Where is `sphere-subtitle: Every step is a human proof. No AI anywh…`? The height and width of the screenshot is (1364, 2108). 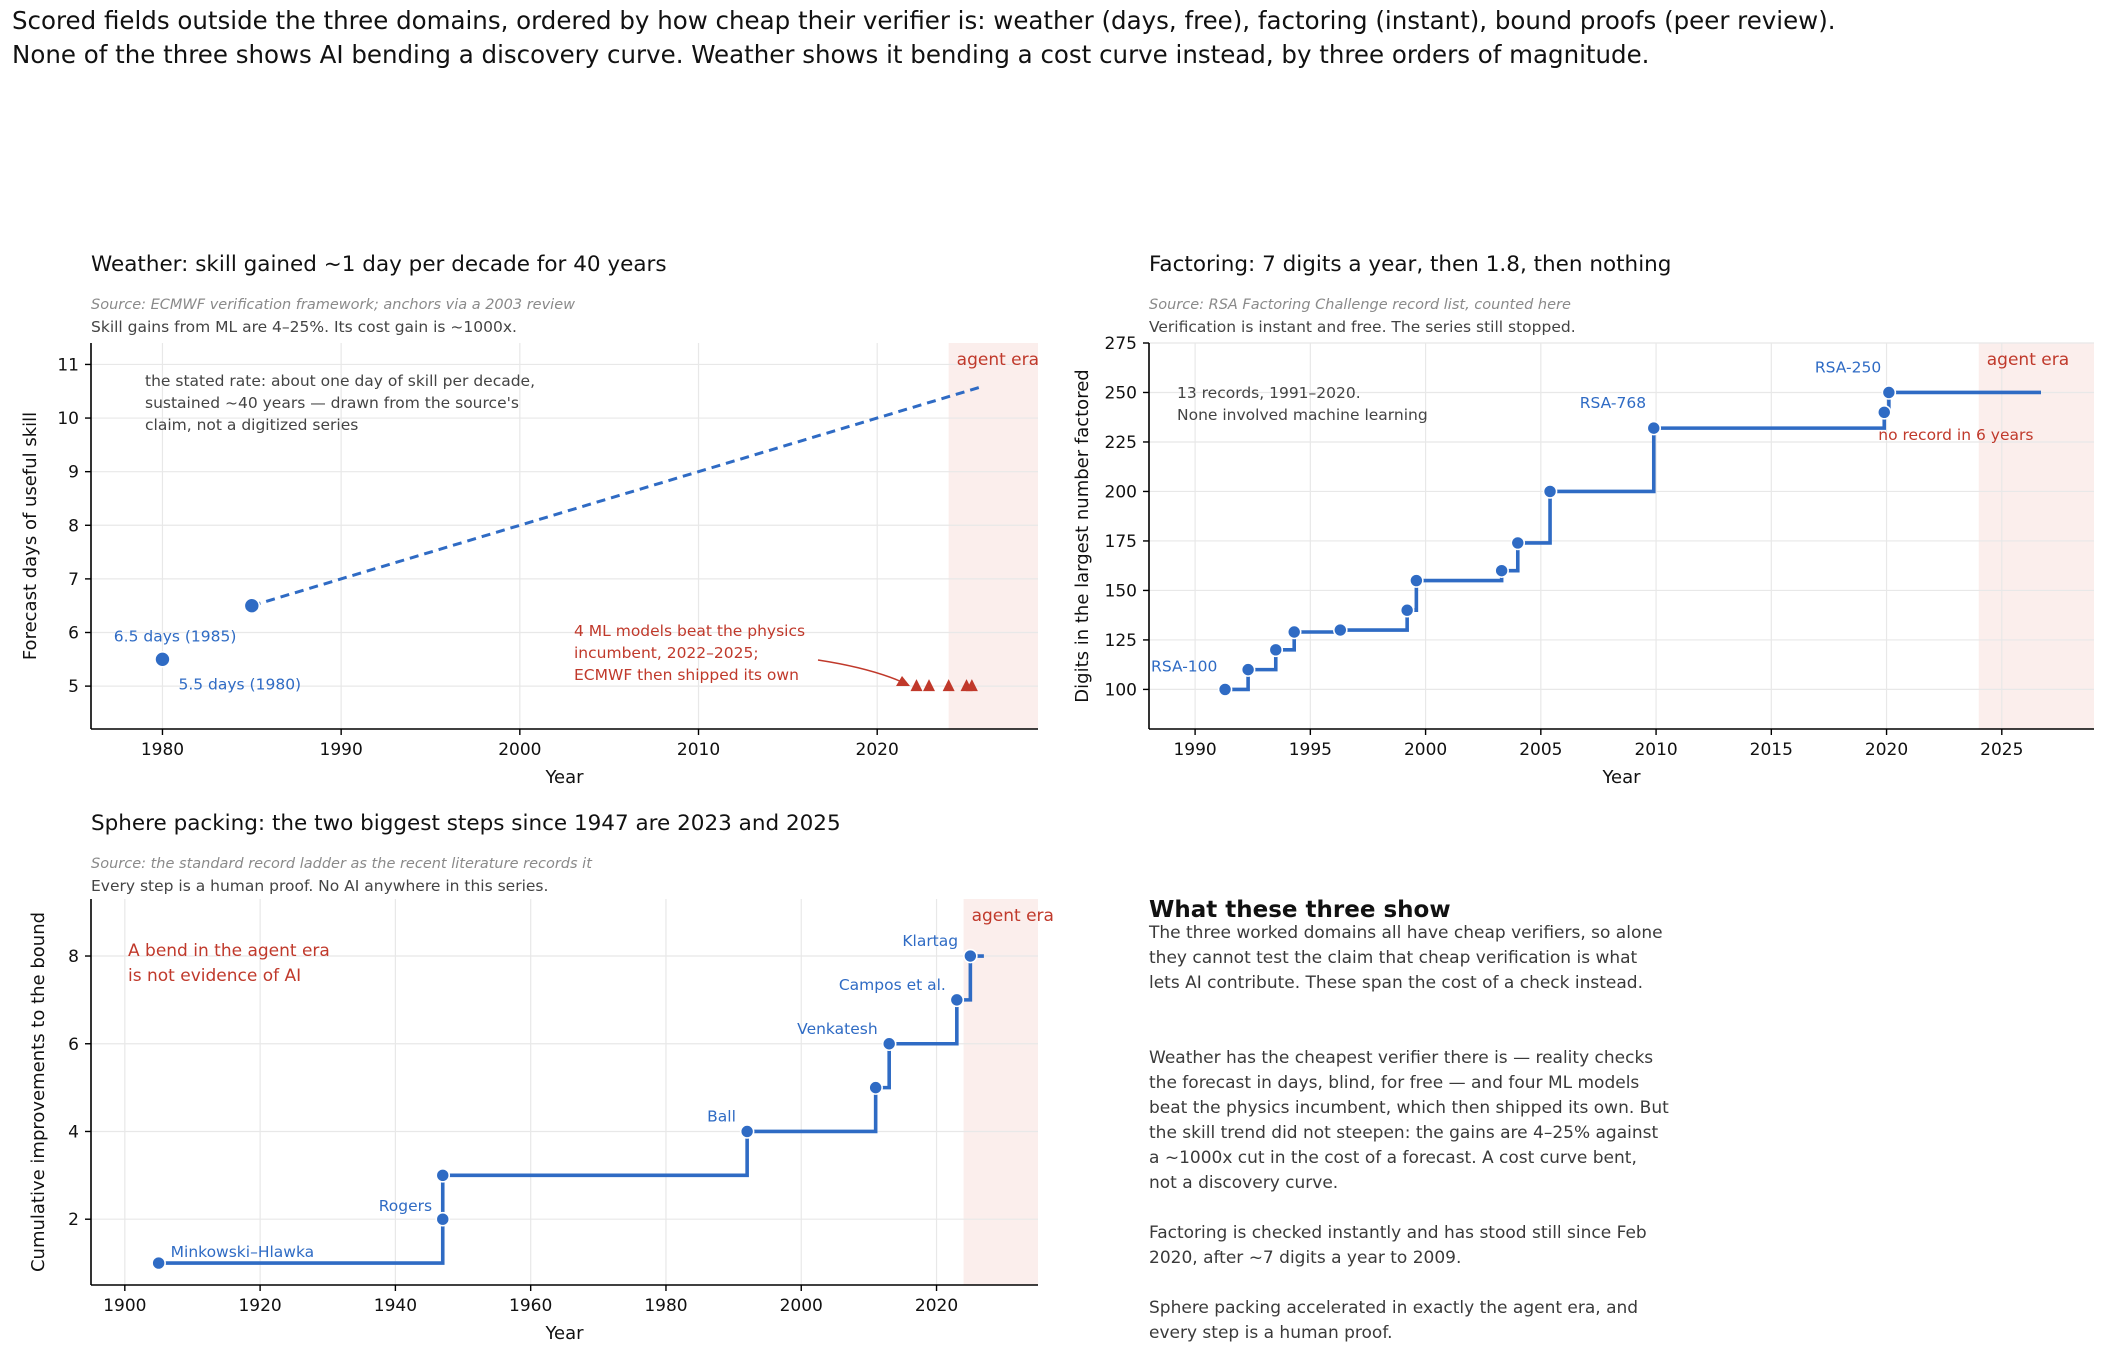 sphere-subtitle: Every step is a human proof. No AI anywh… is located at coordinates (320, 886).